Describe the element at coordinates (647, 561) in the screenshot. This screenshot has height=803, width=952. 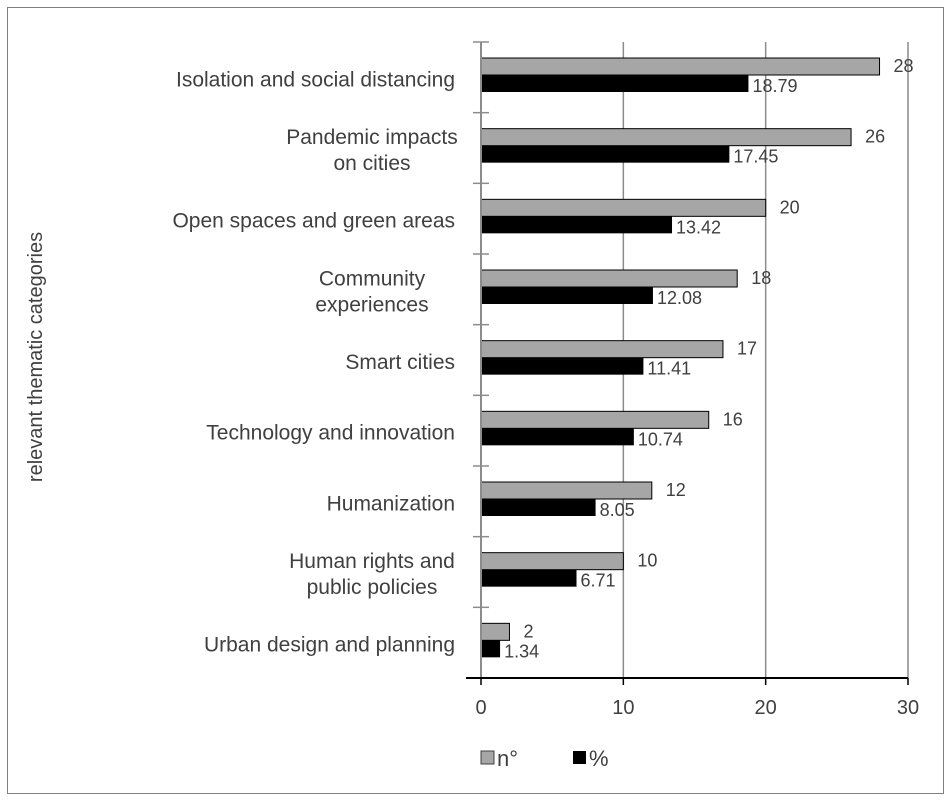
I see `data-label-n: 10` at that location.